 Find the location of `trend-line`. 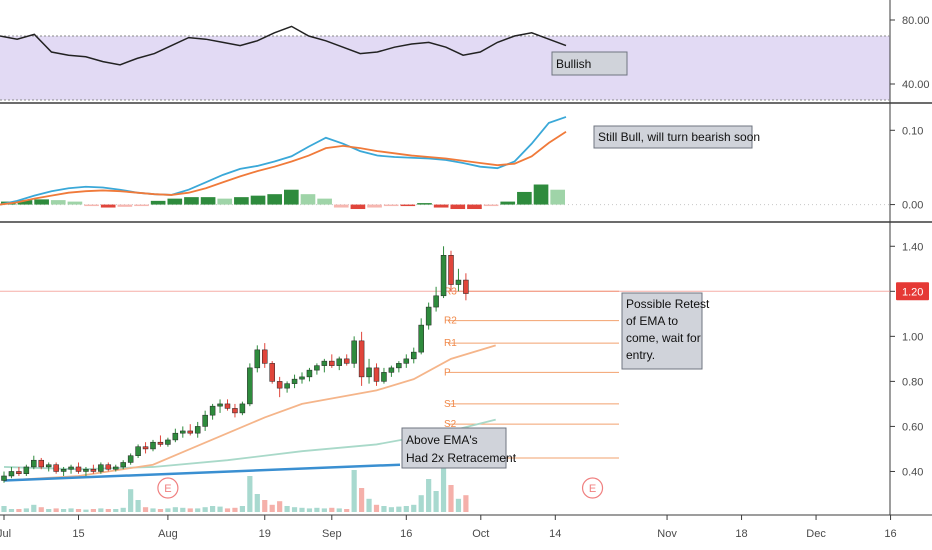

trend-line is located at coordinates (202, 472).